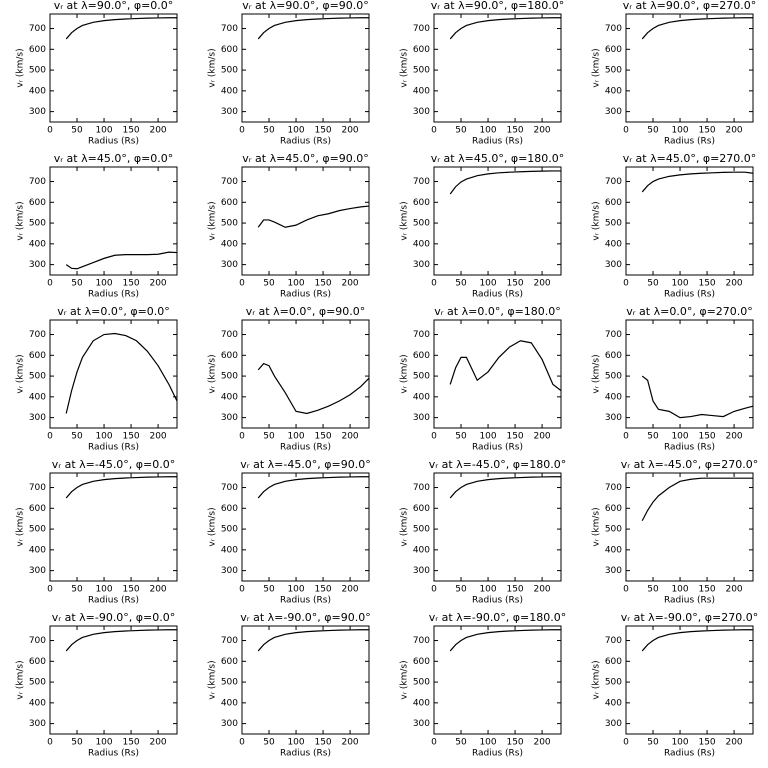  I want to click on panel-title: vᵣ at λ=0.0°, φ=90.0°, so click(306, 311).